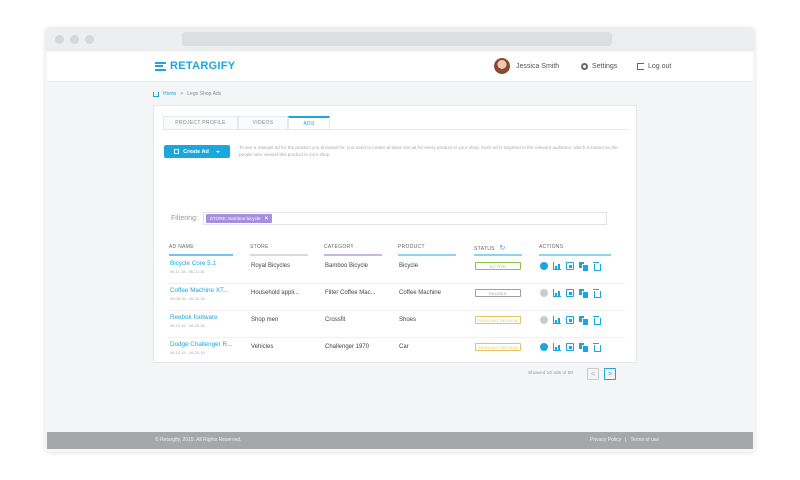 This screenshot has height=480, width=800. I want to click on breadcrumb: Home > Lego Shop Ads, so click(187, 94).